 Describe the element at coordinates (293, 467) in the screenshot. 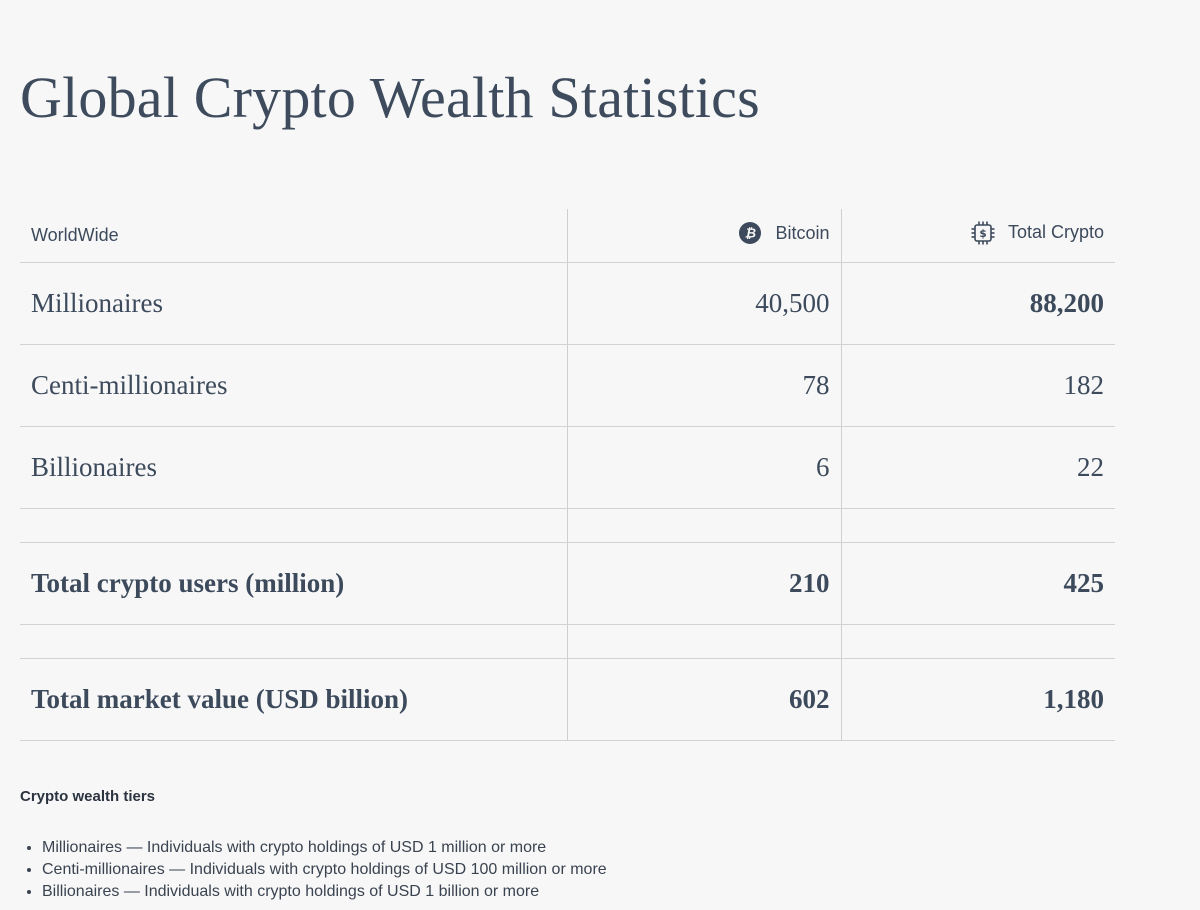

I see `row-label: Billionaires` at that location.